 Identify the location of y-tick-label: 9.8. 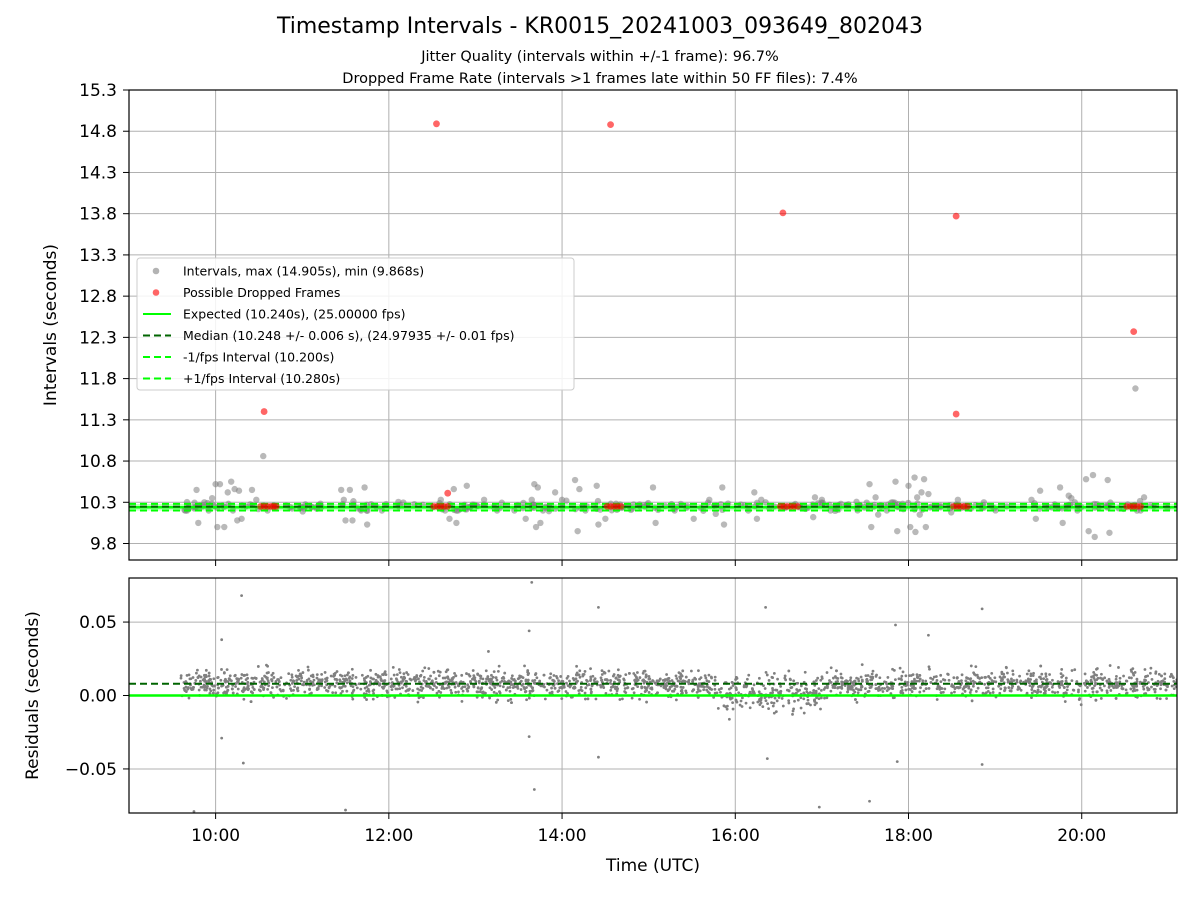
(103, 545).